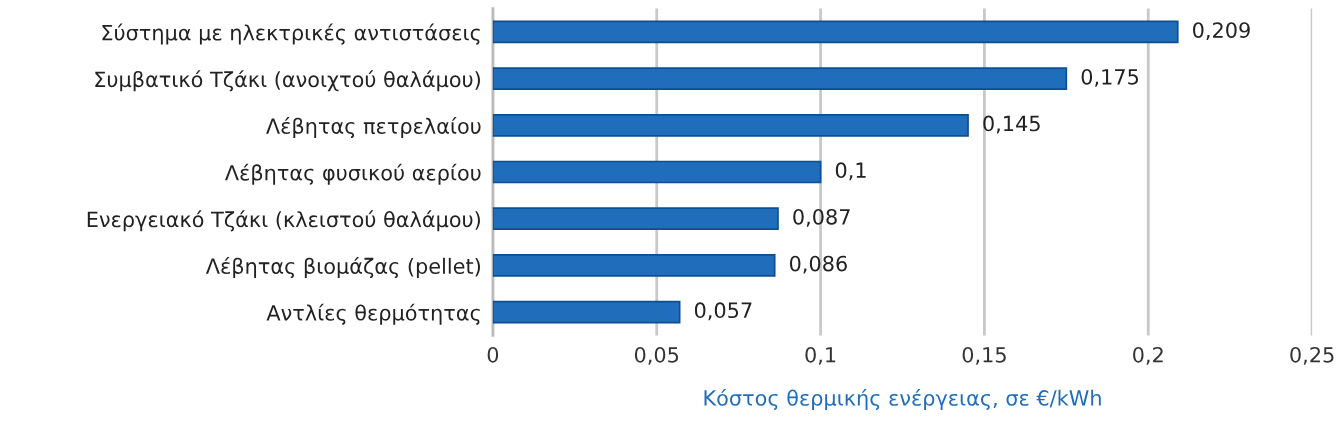  What do you see at coordinates (291, 34) in the screenshot?
I see `y-tick-label: Σύστημα με ηλεκτρικές αντιστάσεις` at bounding box center [291, 34].